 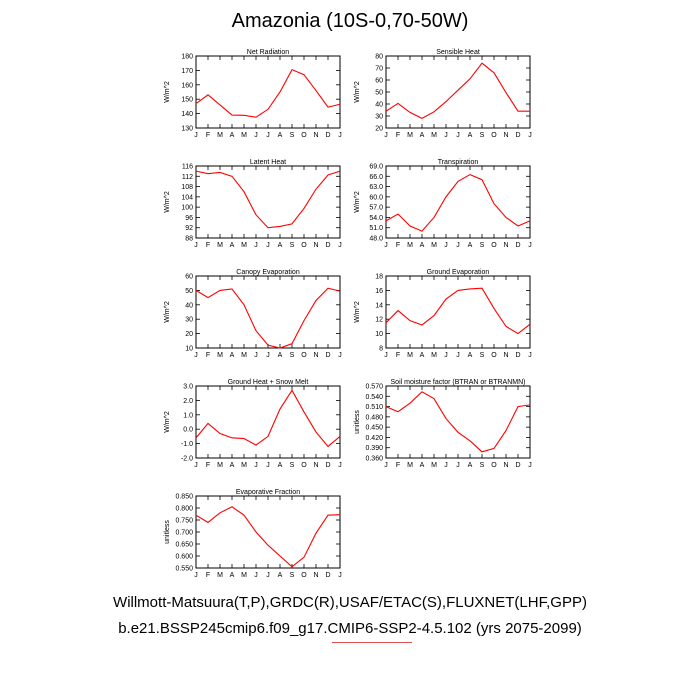 I want to click on y-tick-label: 0.750, so click(x=184, y=521).